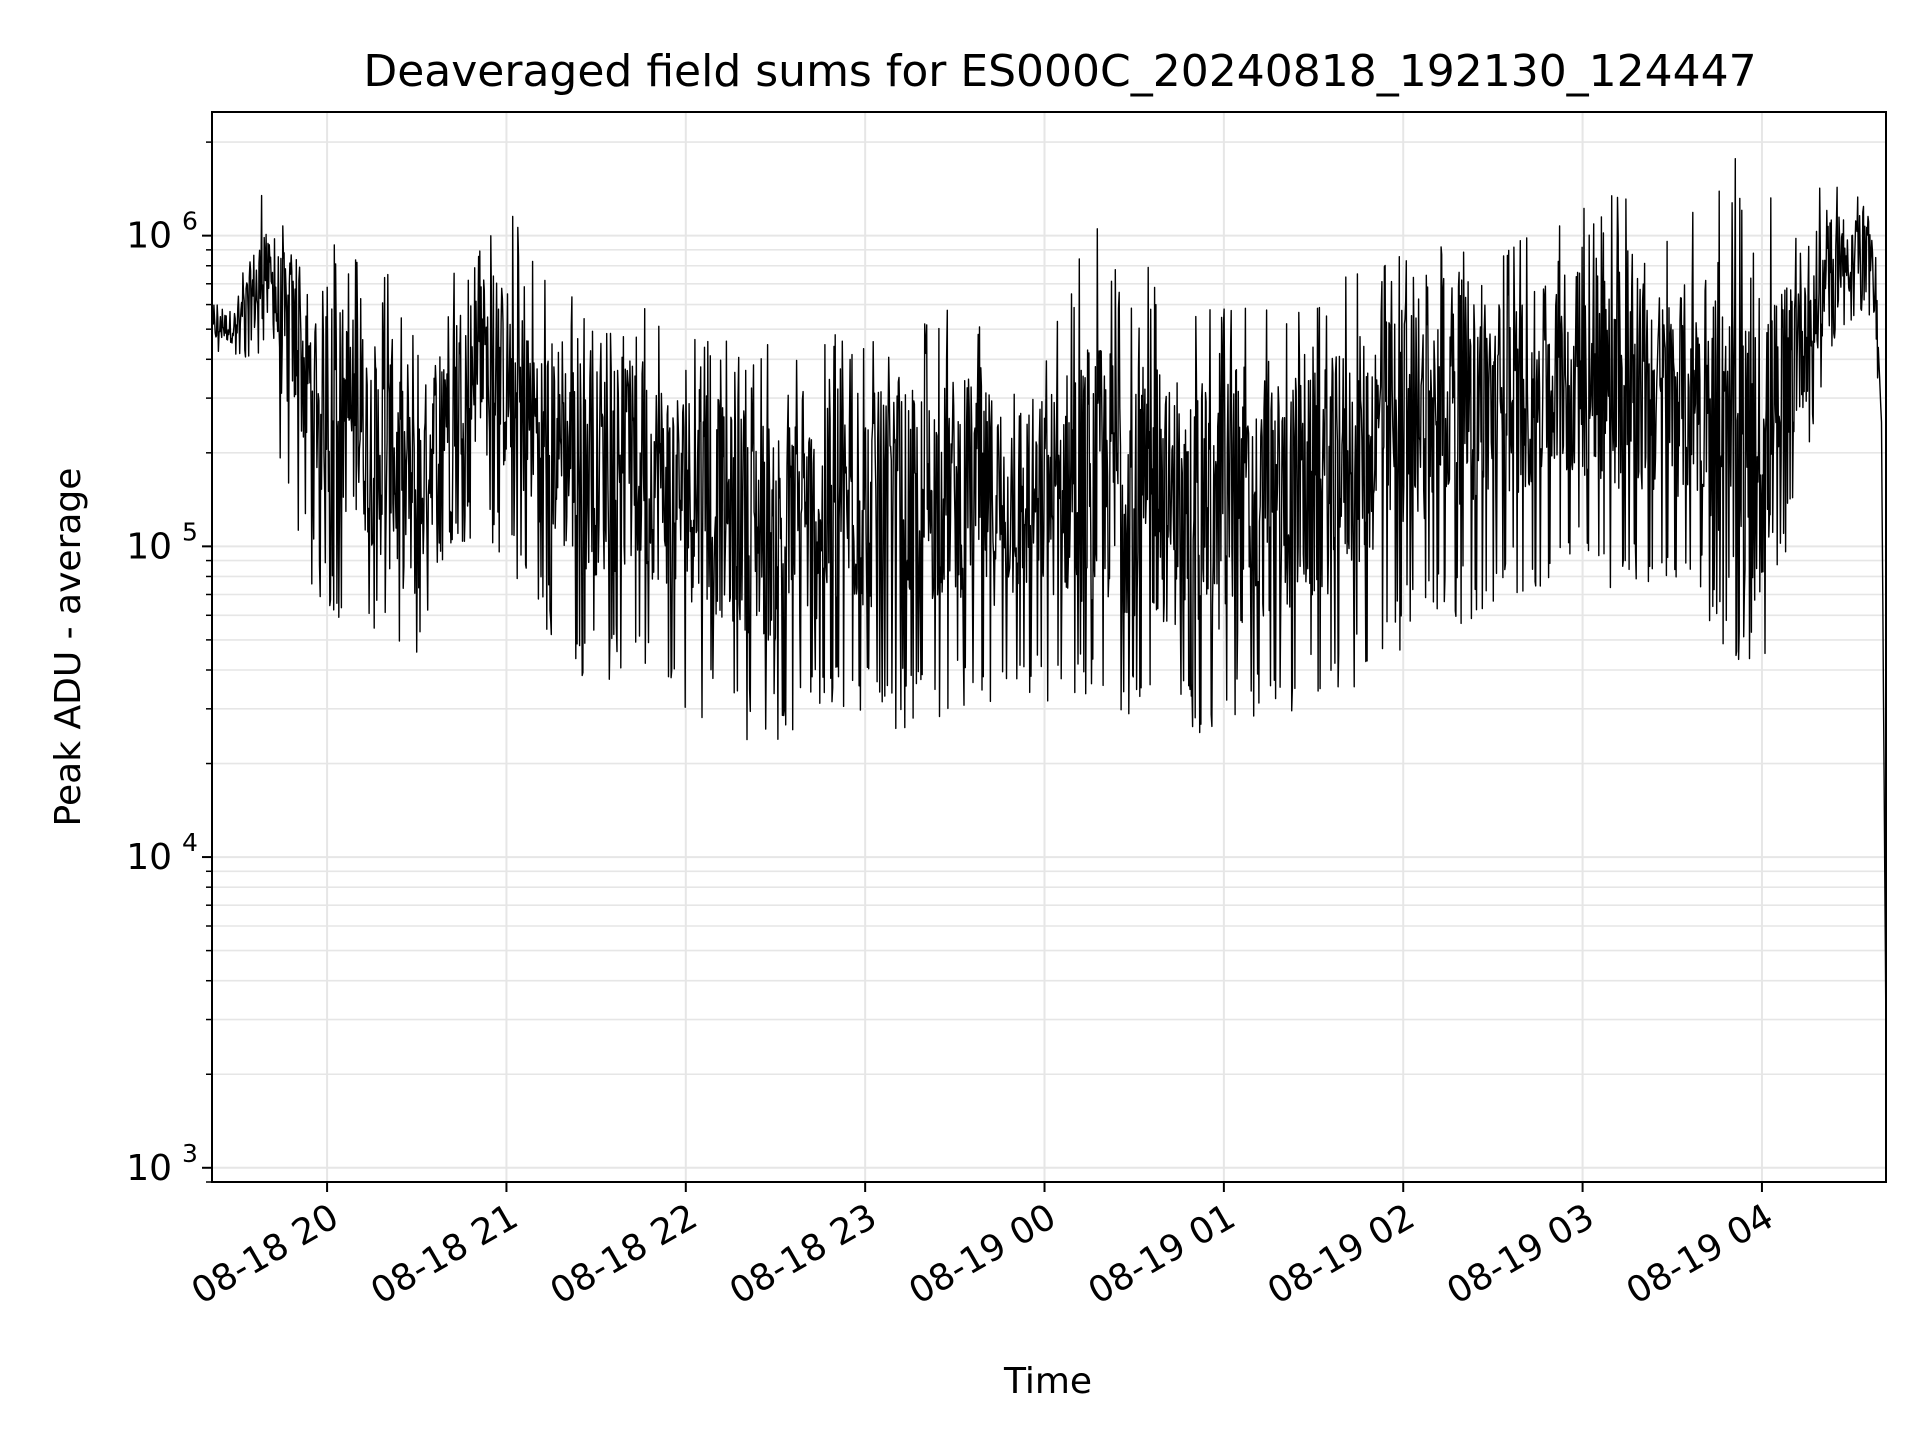 The width and height of the screenshot is (1920, 1440). What do you see at coordinates (68, 647) in the screenshot?
I see `y-axis-label: Peak ADU - average` at bounding box center [68, 647].